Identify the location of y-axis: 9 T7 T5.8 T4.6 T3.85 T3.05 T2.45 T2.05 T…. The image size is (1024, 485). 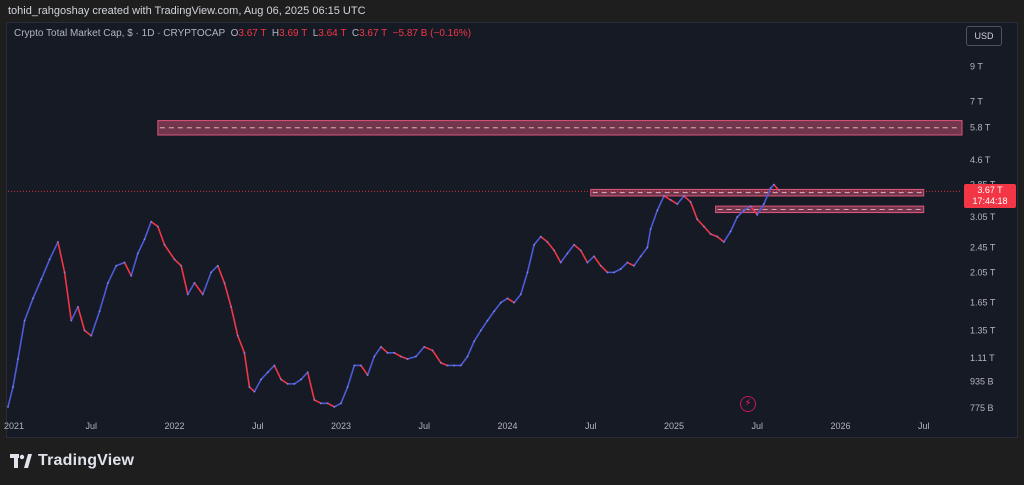
(983, 236).